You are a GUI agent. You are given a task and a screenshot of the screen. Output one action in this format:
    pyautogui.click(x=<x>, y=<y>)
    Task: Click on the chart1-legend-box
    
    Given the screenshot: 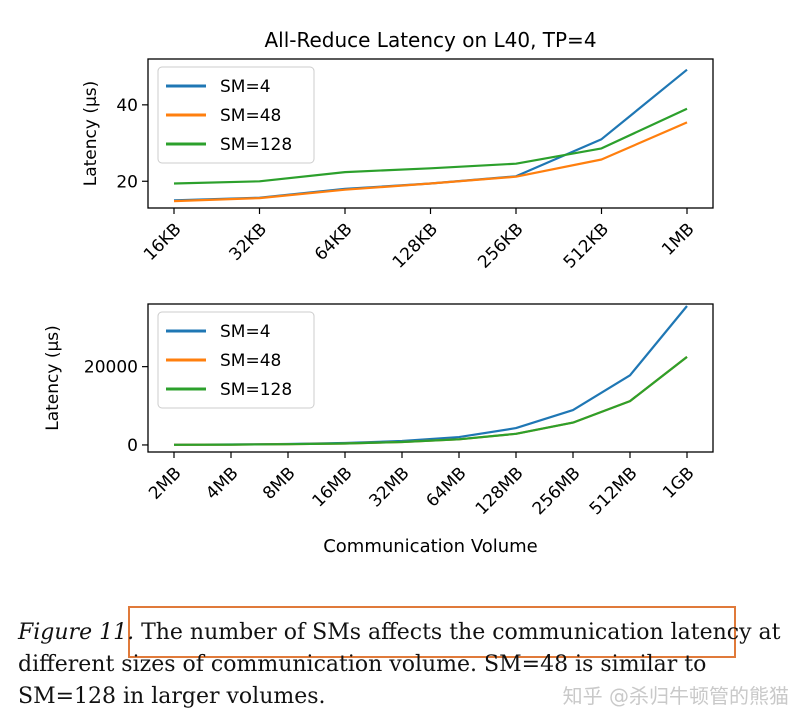 What is the action you would take?
    pyautogui.click(x=236, y=115)
    